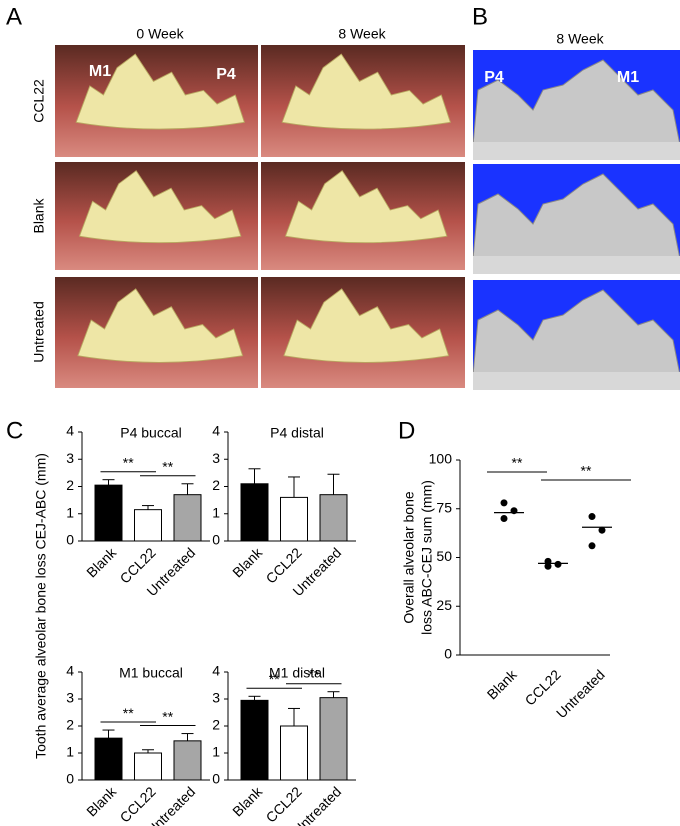  Describe the element at coordinates (441, 459) in the screenshot. I see `y-tick-label: 100` at that location.